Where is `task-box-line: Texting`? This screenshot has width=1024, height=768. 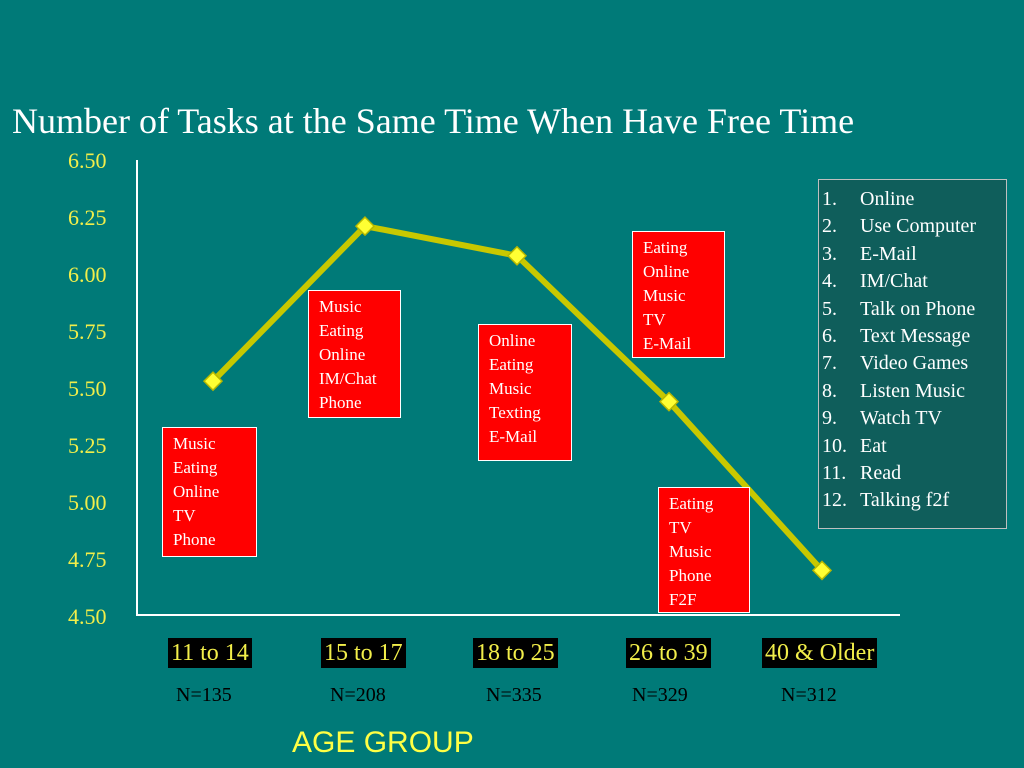
task-box-line: Texting is located at coordinates (515, 412).